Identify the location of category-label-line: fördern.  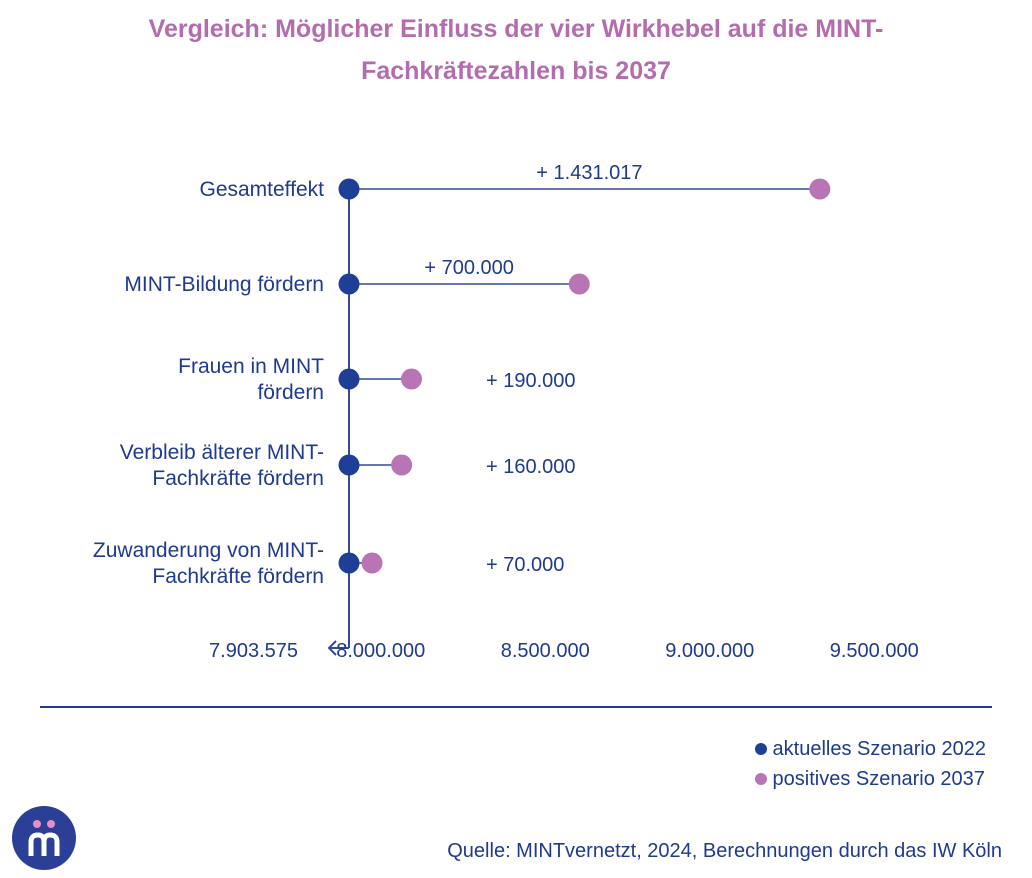
(290, 392).